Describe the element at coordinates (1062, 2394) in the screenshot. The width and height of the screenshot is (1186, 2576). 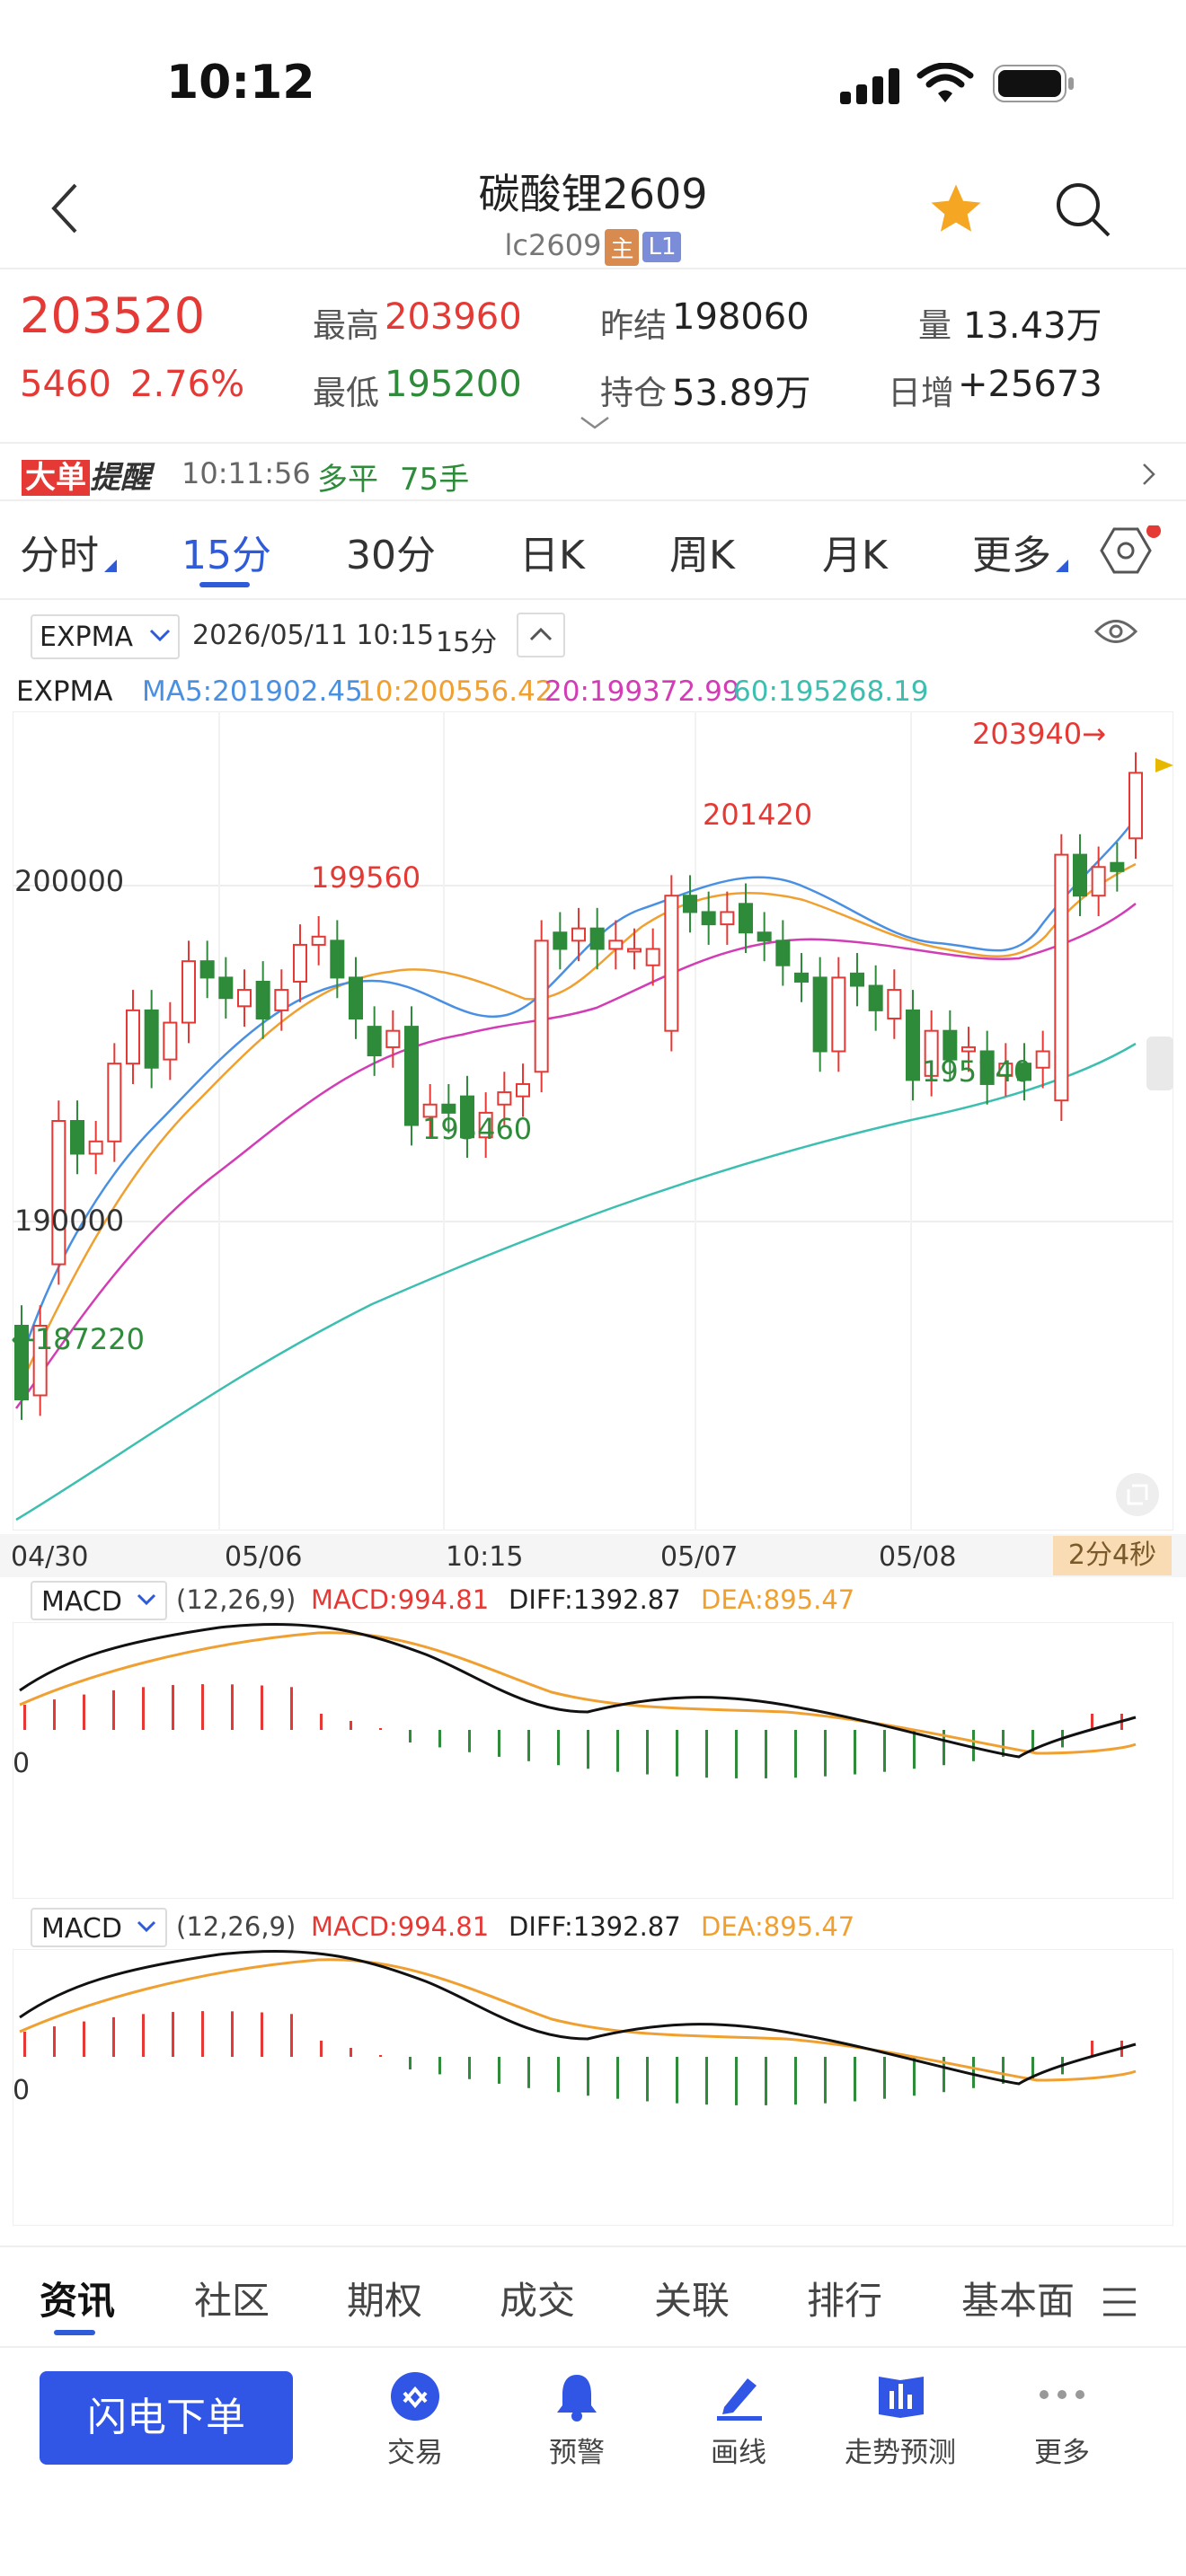
I see `more-dots-icon` at that location.